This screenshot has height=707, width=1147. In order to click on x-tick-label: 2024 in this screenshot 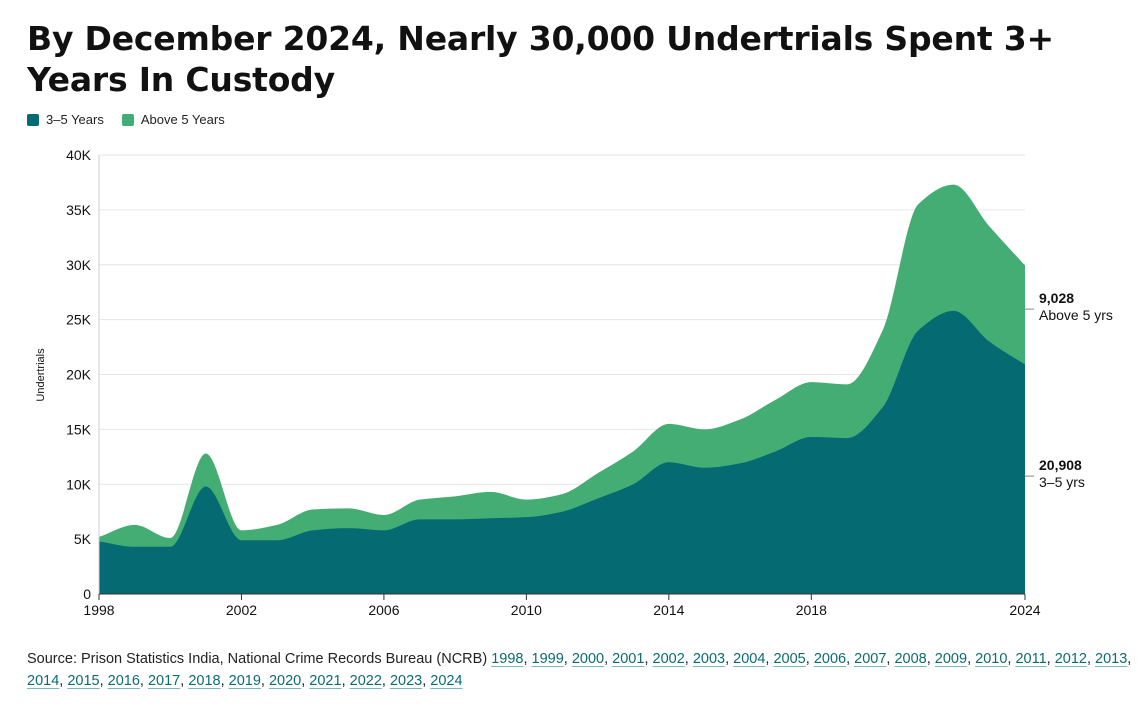, I will do `click(1024, 610)`.